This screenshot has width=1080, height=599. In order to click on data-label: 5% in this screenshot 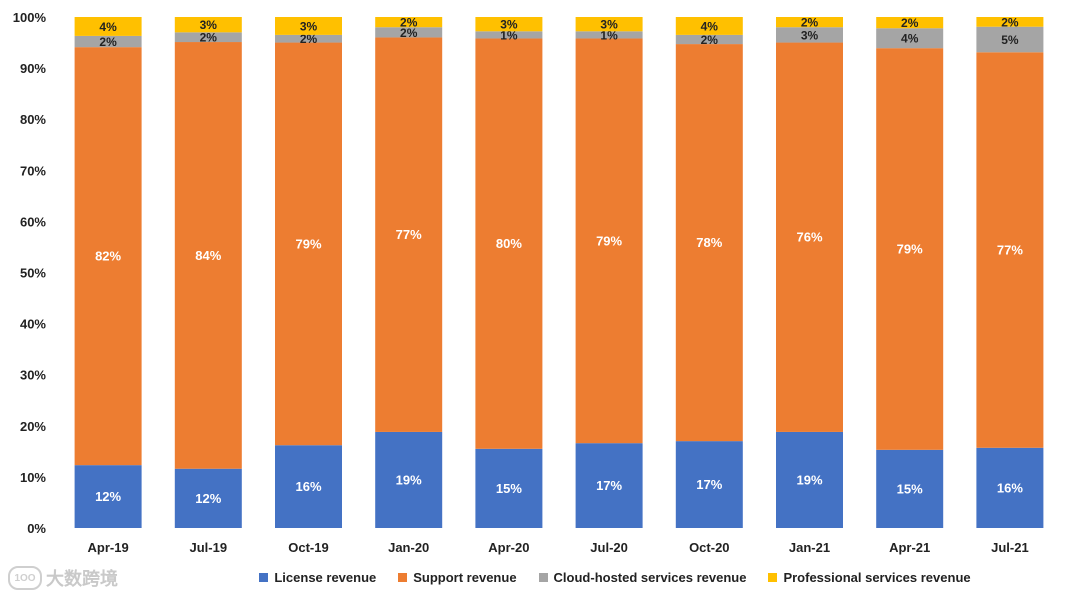, I will do `click(1010, 40)`.